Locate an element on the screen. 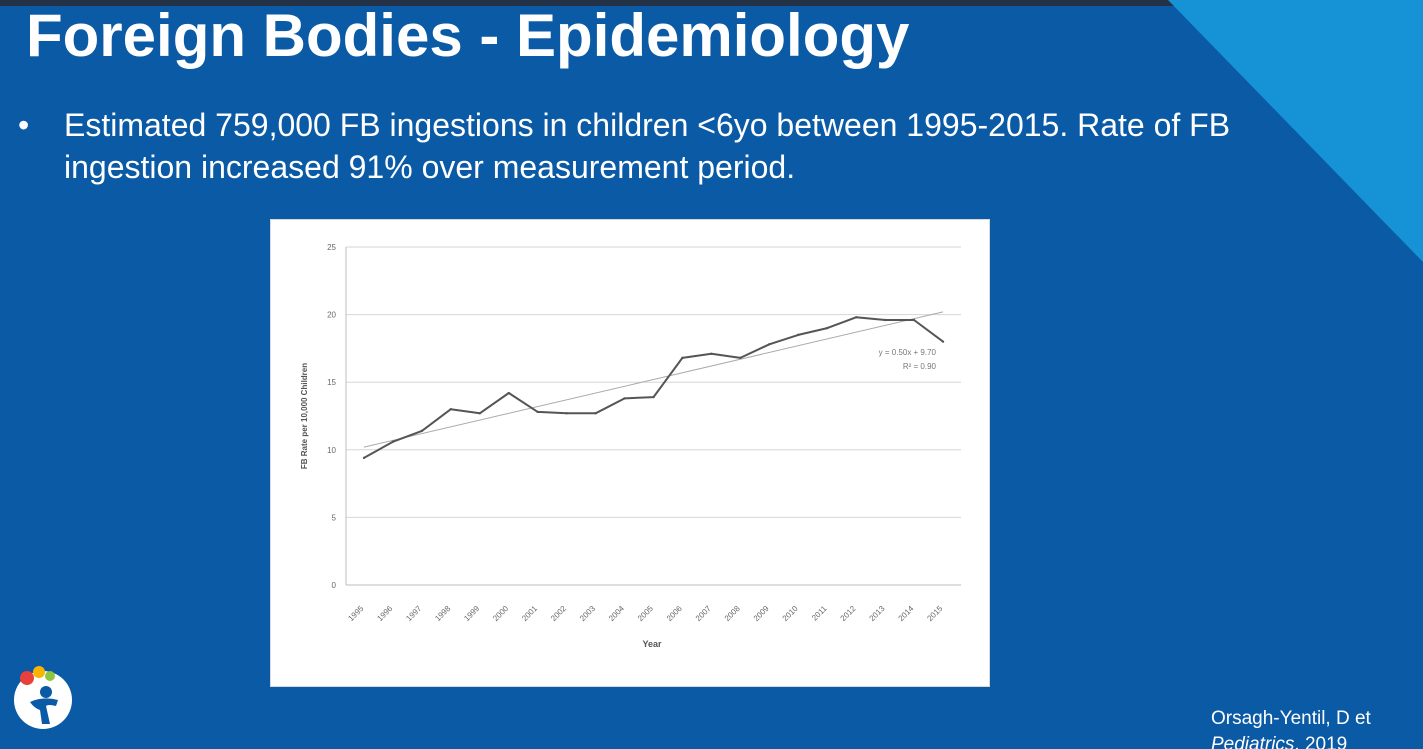 The image size is (1423, 749). x-tick-label: 2013 is located at coordinates (877, 613).